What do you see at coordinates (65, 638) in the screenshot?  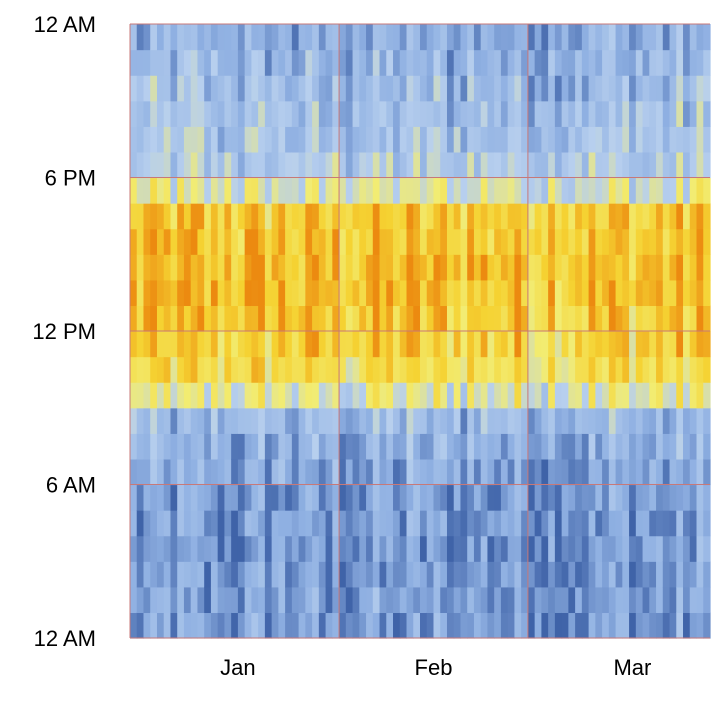 I see `y-tick-label: 12 AM` at bounding box center [65, 638].